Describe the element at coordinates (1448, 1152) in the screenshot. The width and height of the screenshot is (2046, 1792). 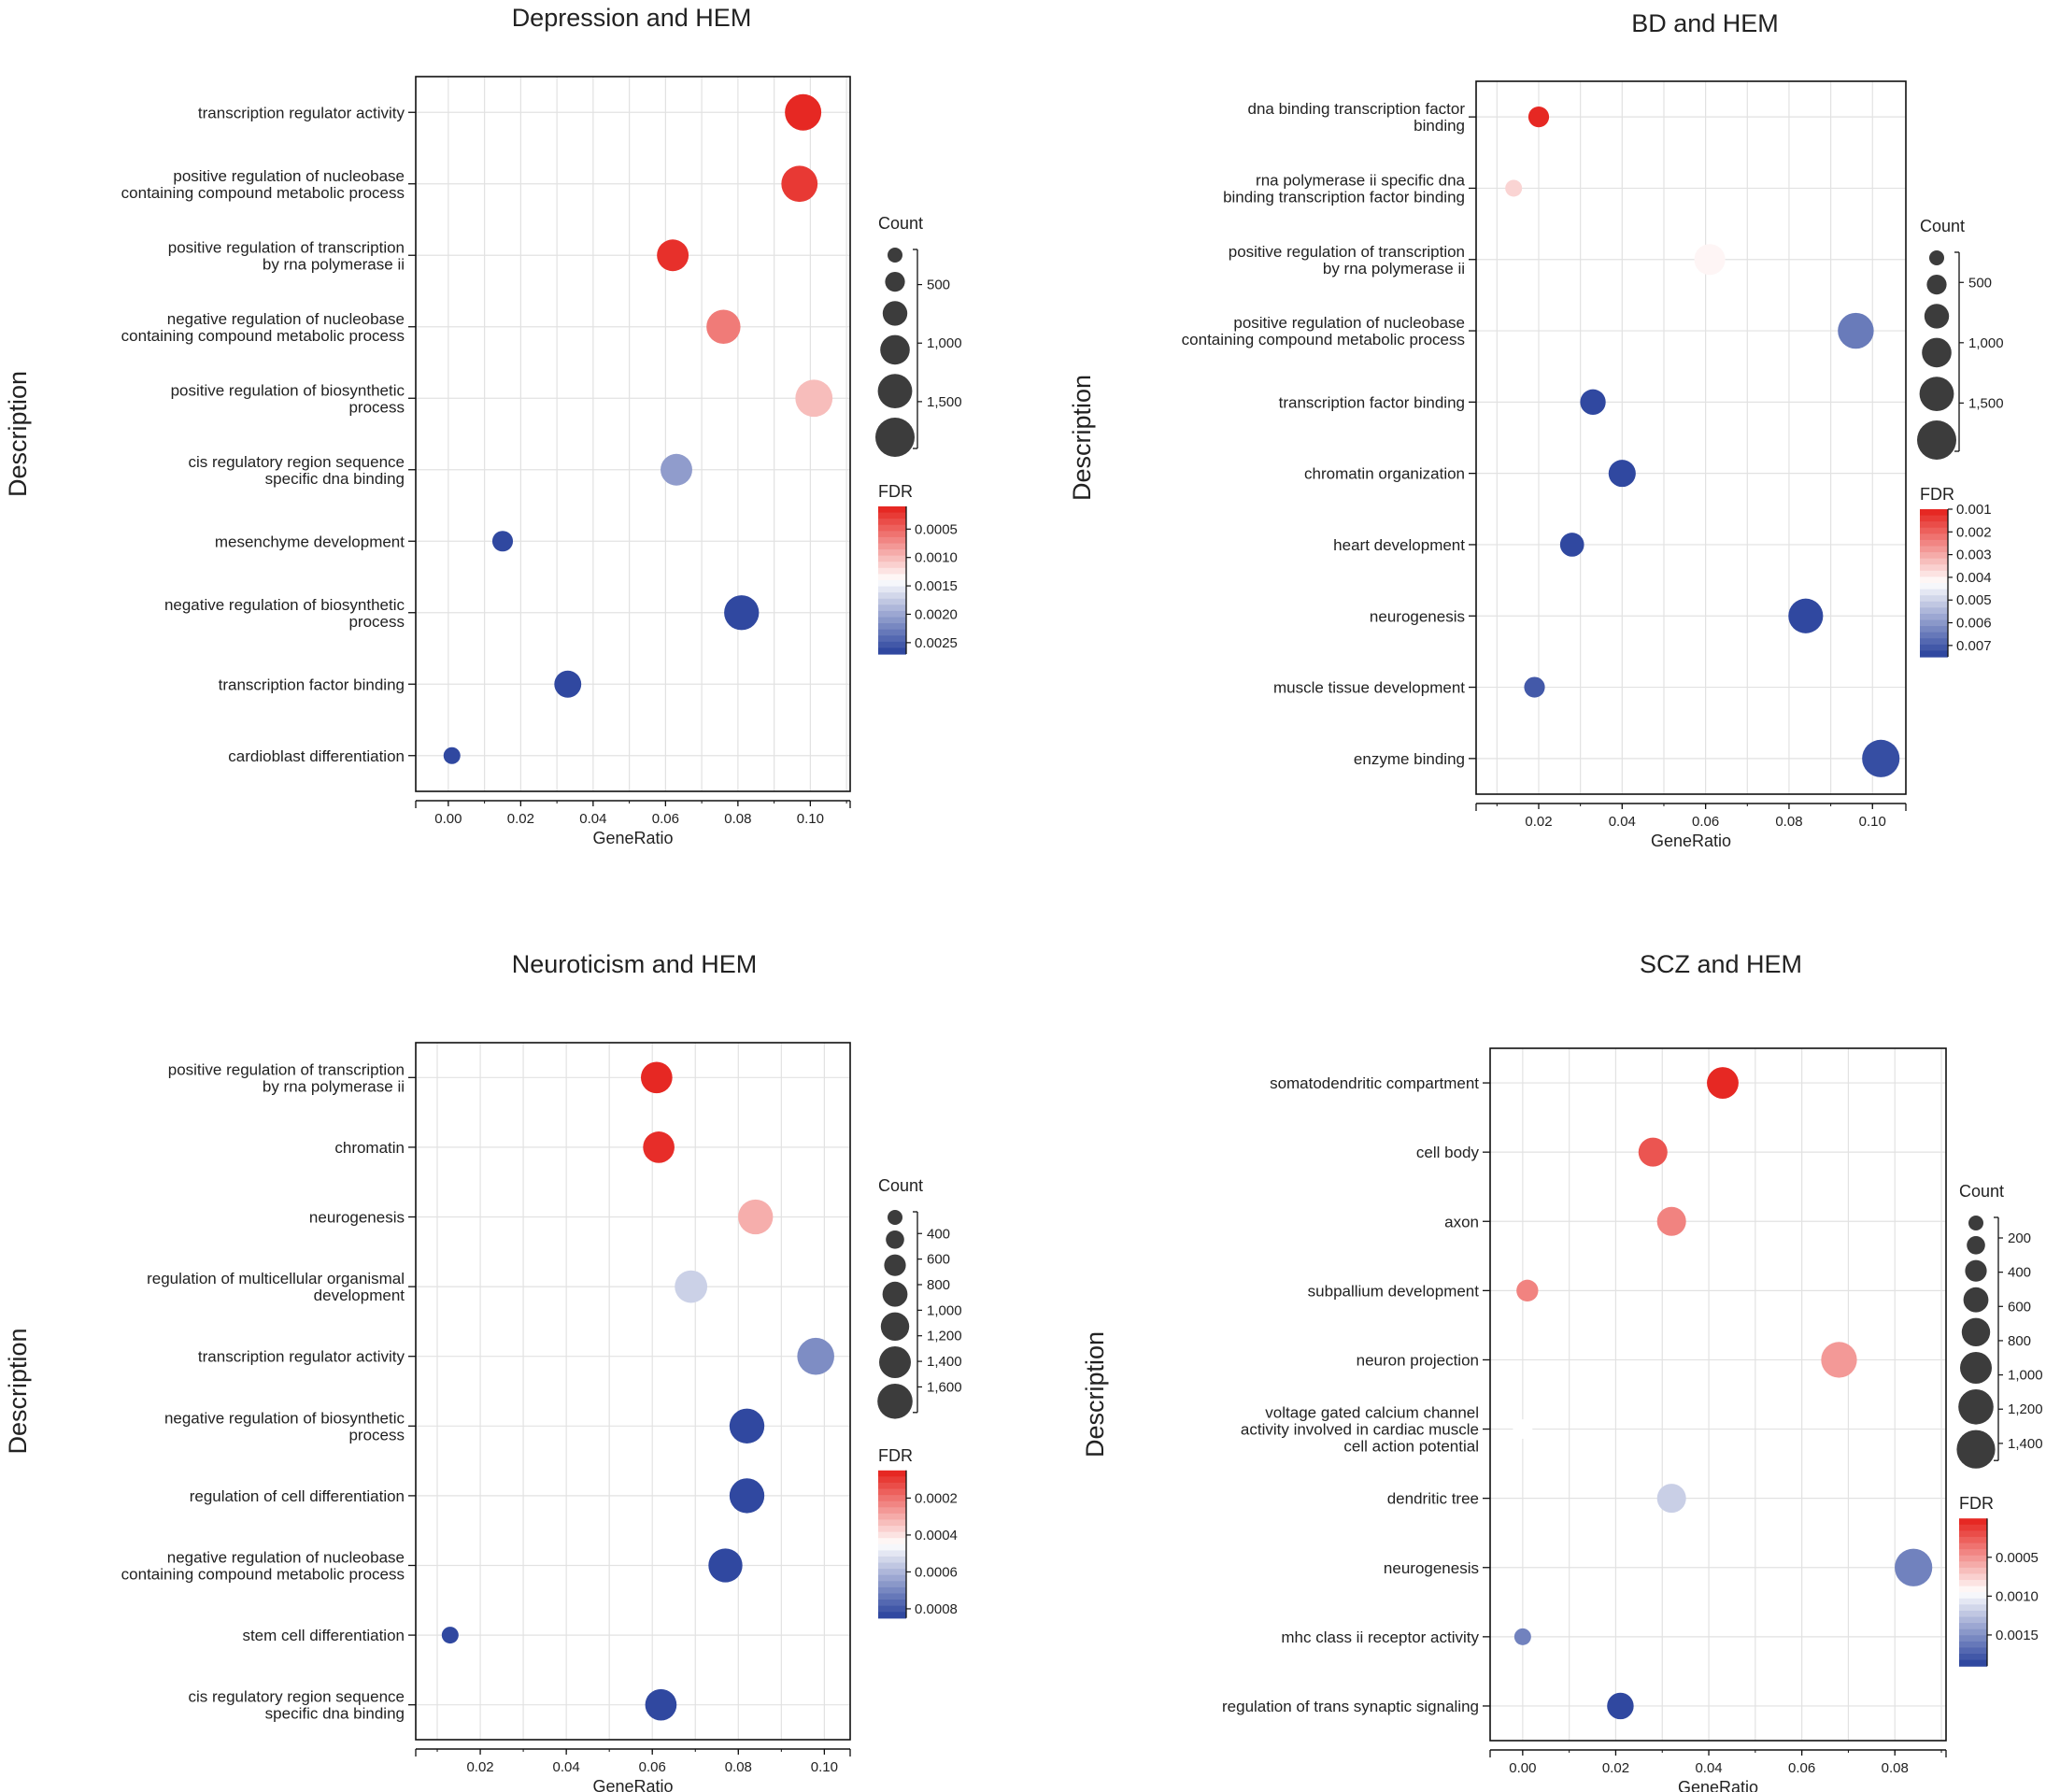
I see `y-category-label: cell body` at that location.